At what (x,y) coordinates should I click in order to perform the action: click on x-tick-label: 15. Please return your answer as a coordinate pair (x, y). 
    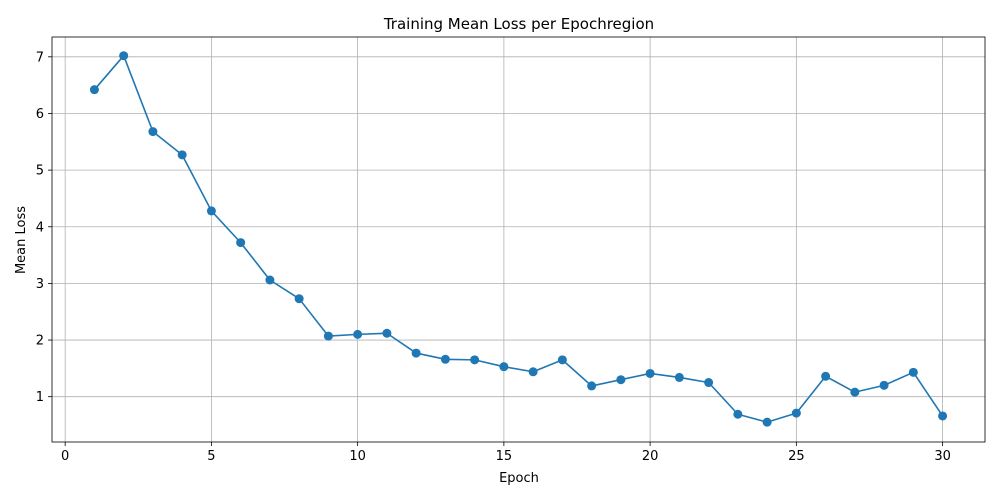
    Looking at the image, I should click on (504, 456).